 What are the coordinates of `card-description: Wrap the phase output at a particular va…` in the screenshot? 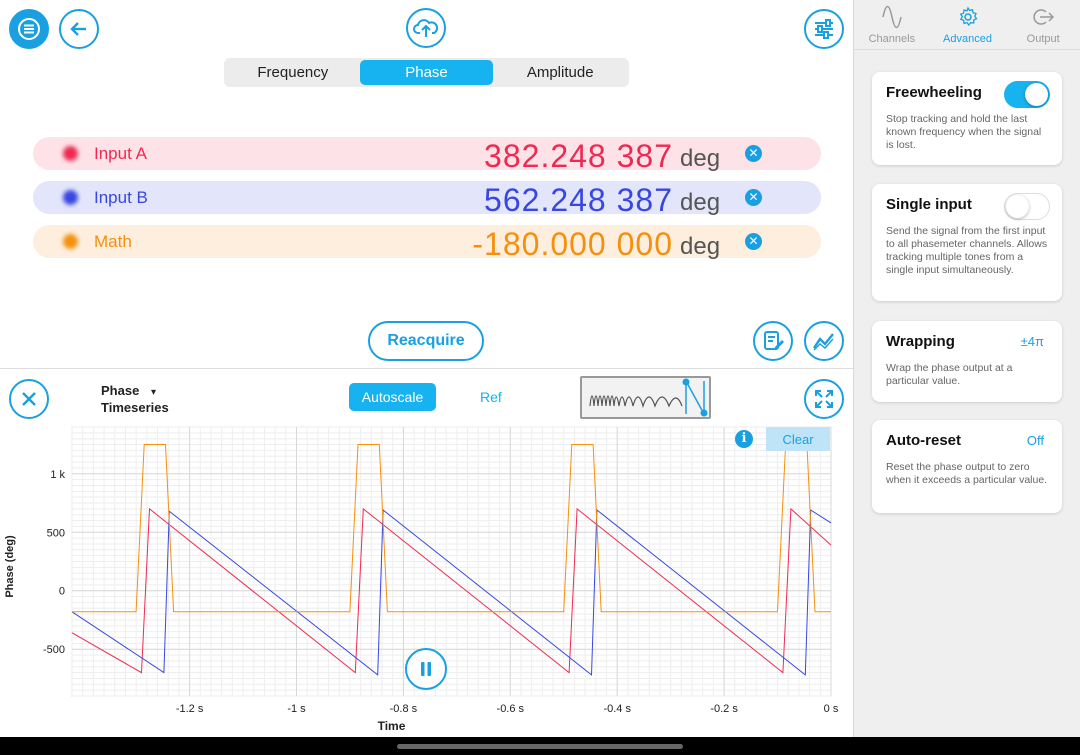 It's located at (949, 374).